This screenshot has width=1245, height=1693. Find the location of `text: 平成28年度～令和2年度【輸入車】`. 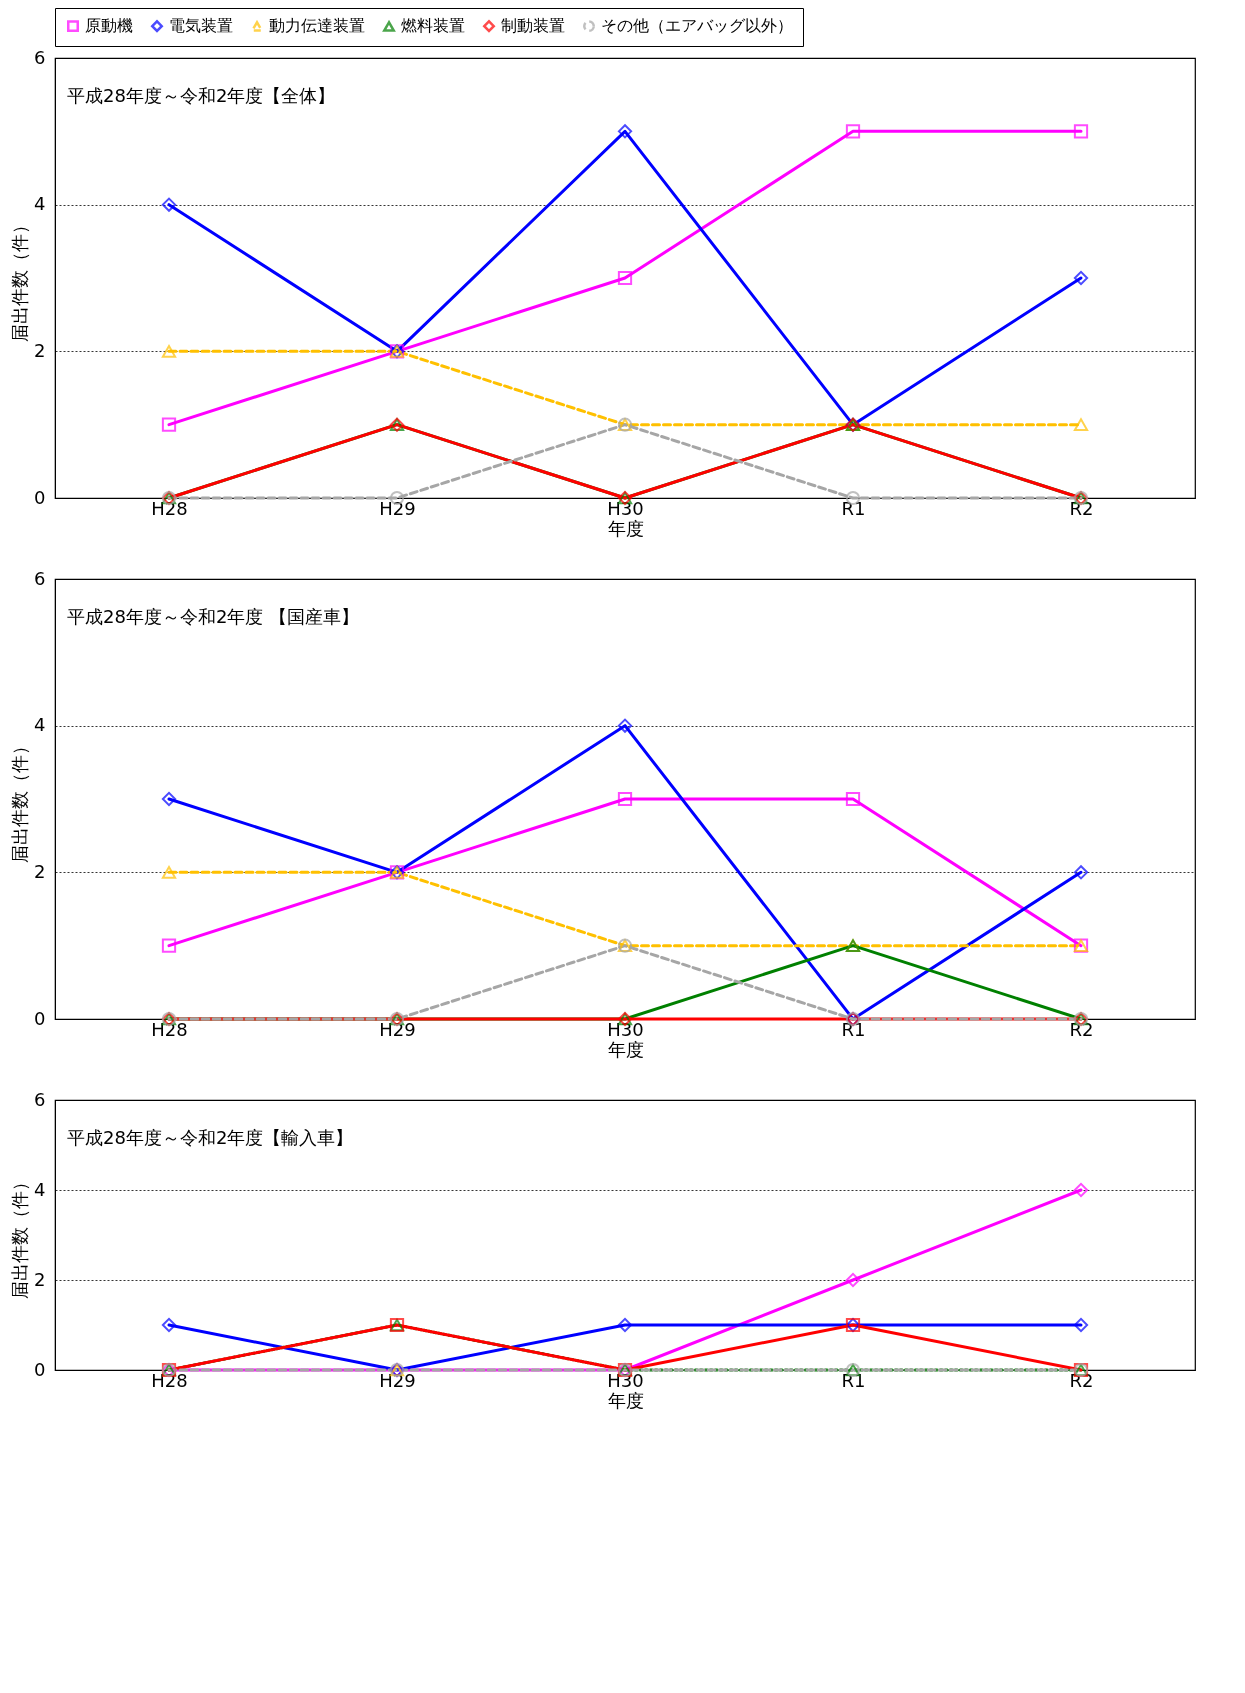

text: 平成28年度～令和2年度【輸入車】 is located at coordinates (210, 1137).